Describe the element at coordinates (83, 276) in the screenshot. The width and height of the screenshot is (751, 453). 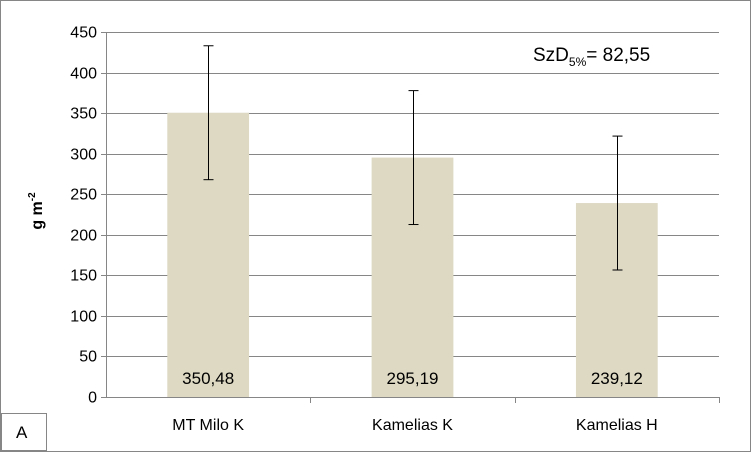
I see `y-tick-label: 150` at that location.